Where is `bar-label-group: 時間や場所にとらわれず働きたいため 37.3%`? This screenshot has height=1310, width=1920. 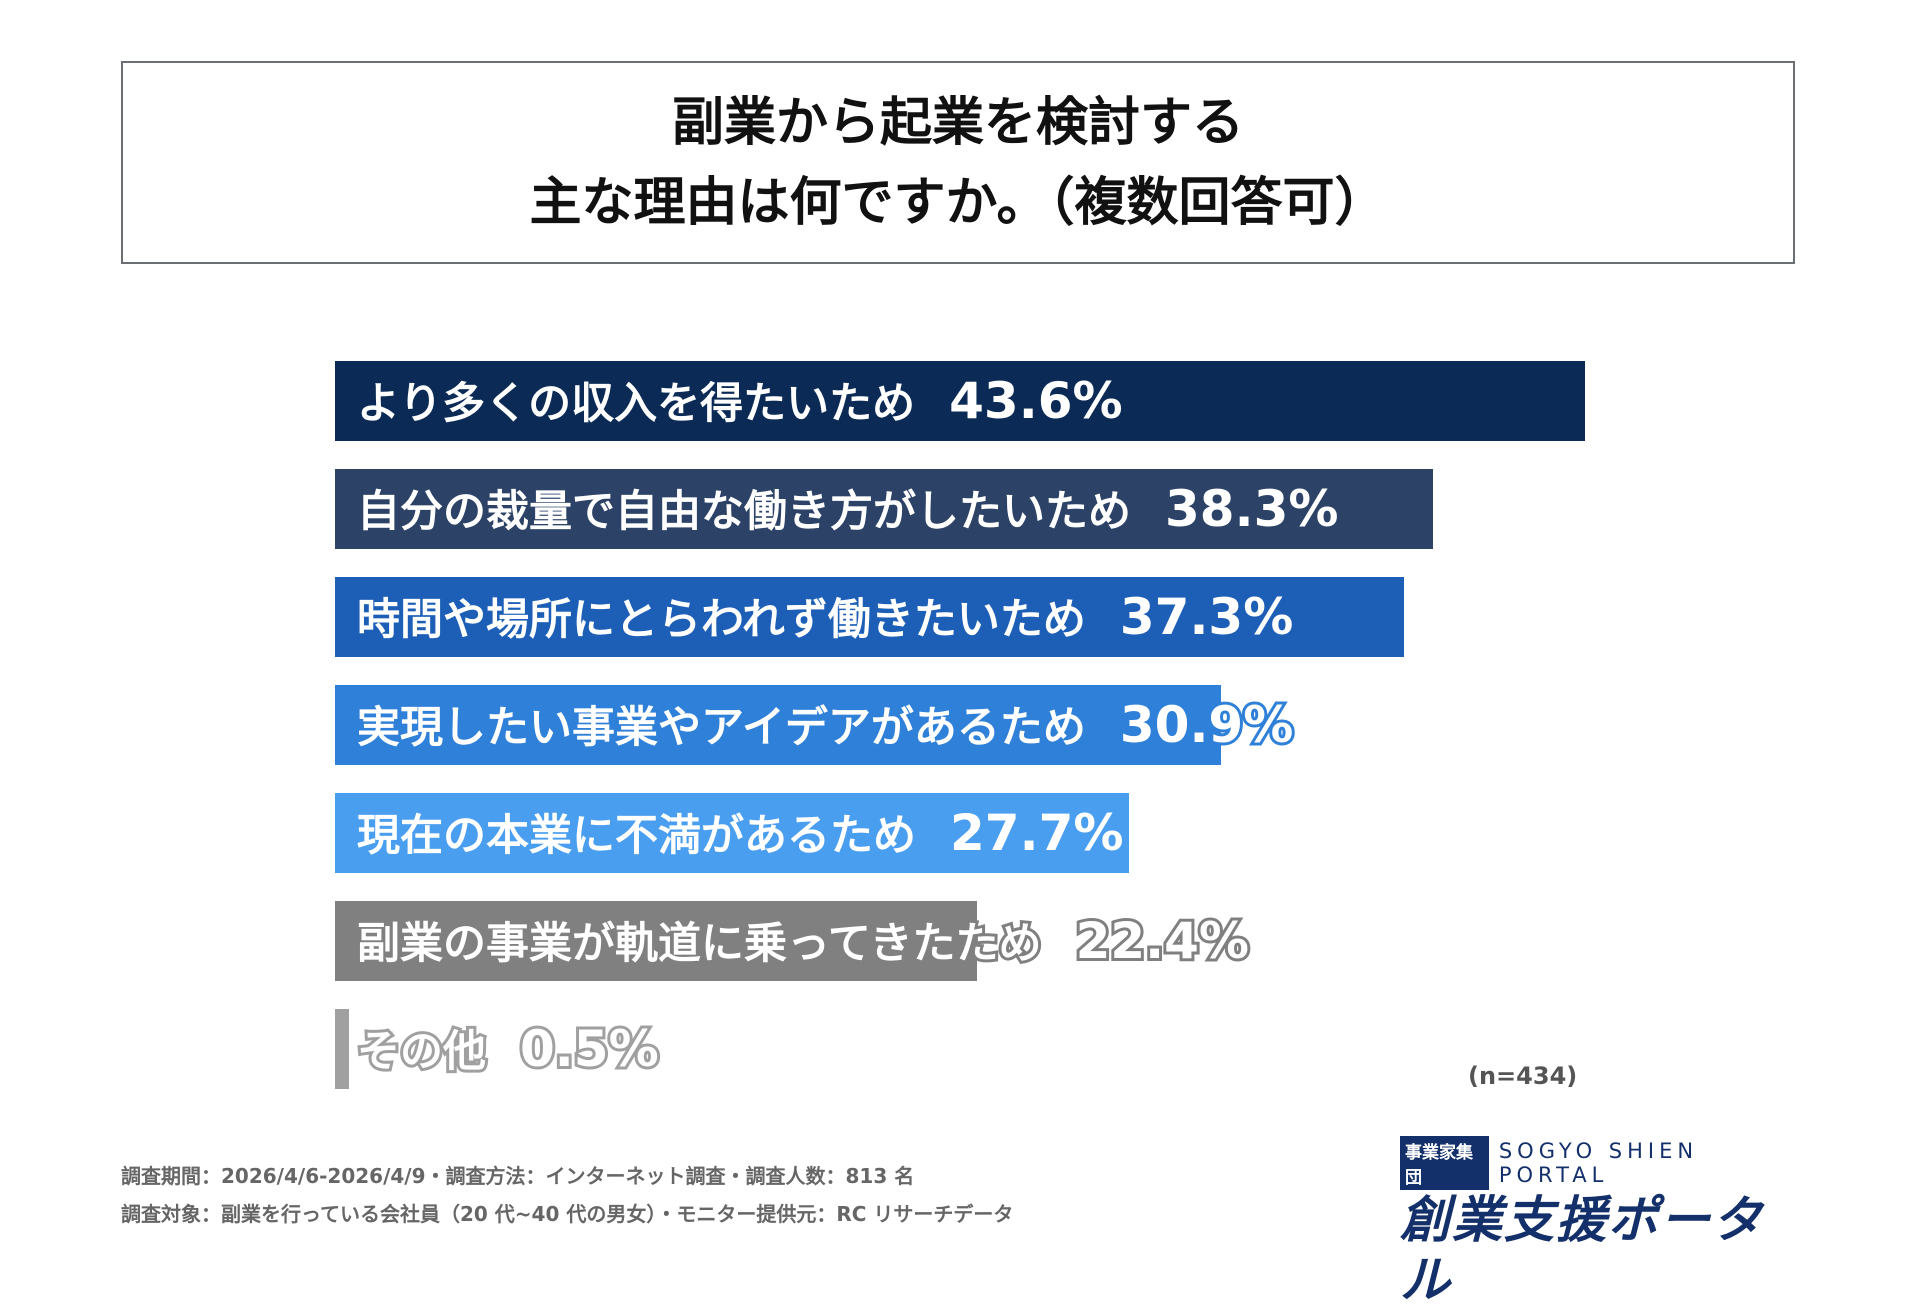
bar-label-group: 時間や場所にとらわれず働きたいため 37.3% is located at coordinates (825, 617).